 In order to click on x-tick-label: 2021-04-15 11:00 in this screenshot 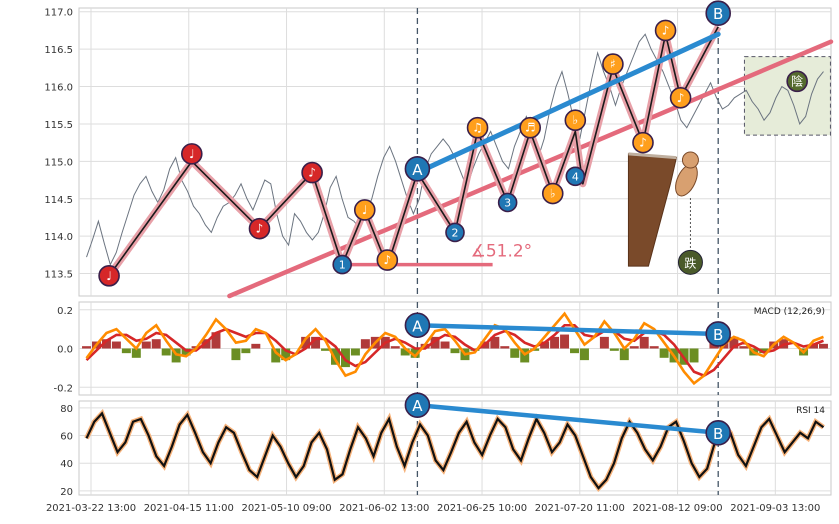, I will do `click(189, 508)`.